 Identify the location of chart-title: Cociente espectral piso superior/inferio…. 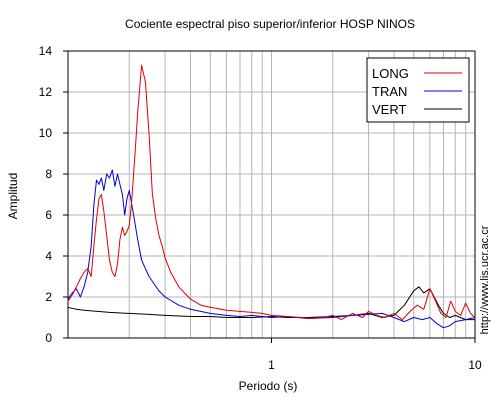
(270, 24).